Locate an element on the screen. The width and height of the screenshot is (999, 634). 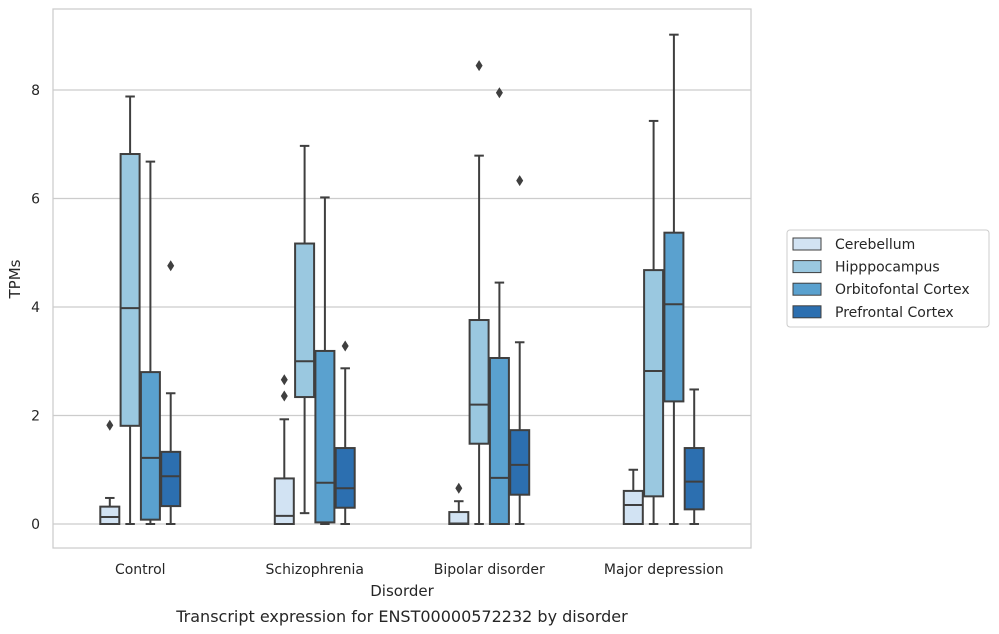
y-tick-label: 2 is located at coordinates (35, 417).